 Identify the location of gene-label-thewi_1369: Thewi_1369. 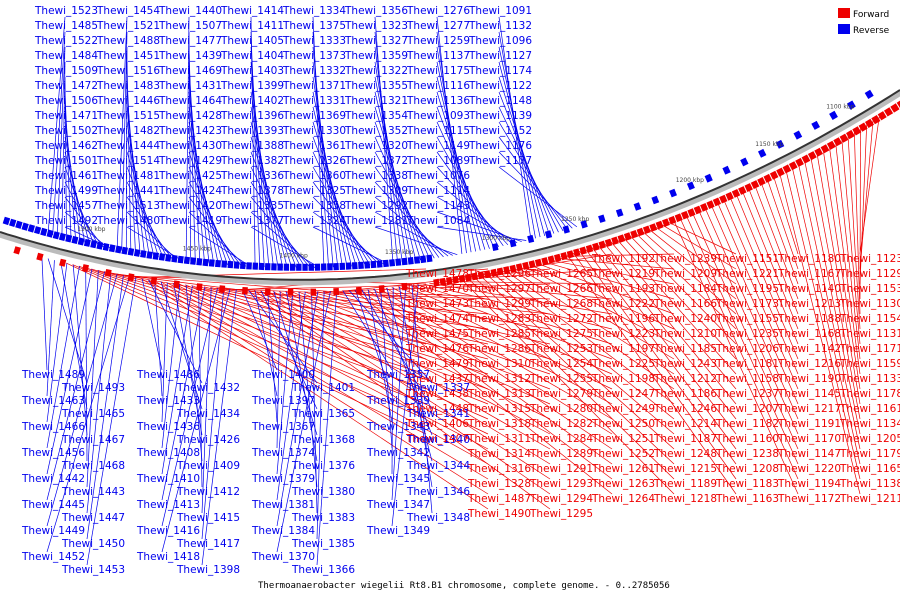
(314, 116).